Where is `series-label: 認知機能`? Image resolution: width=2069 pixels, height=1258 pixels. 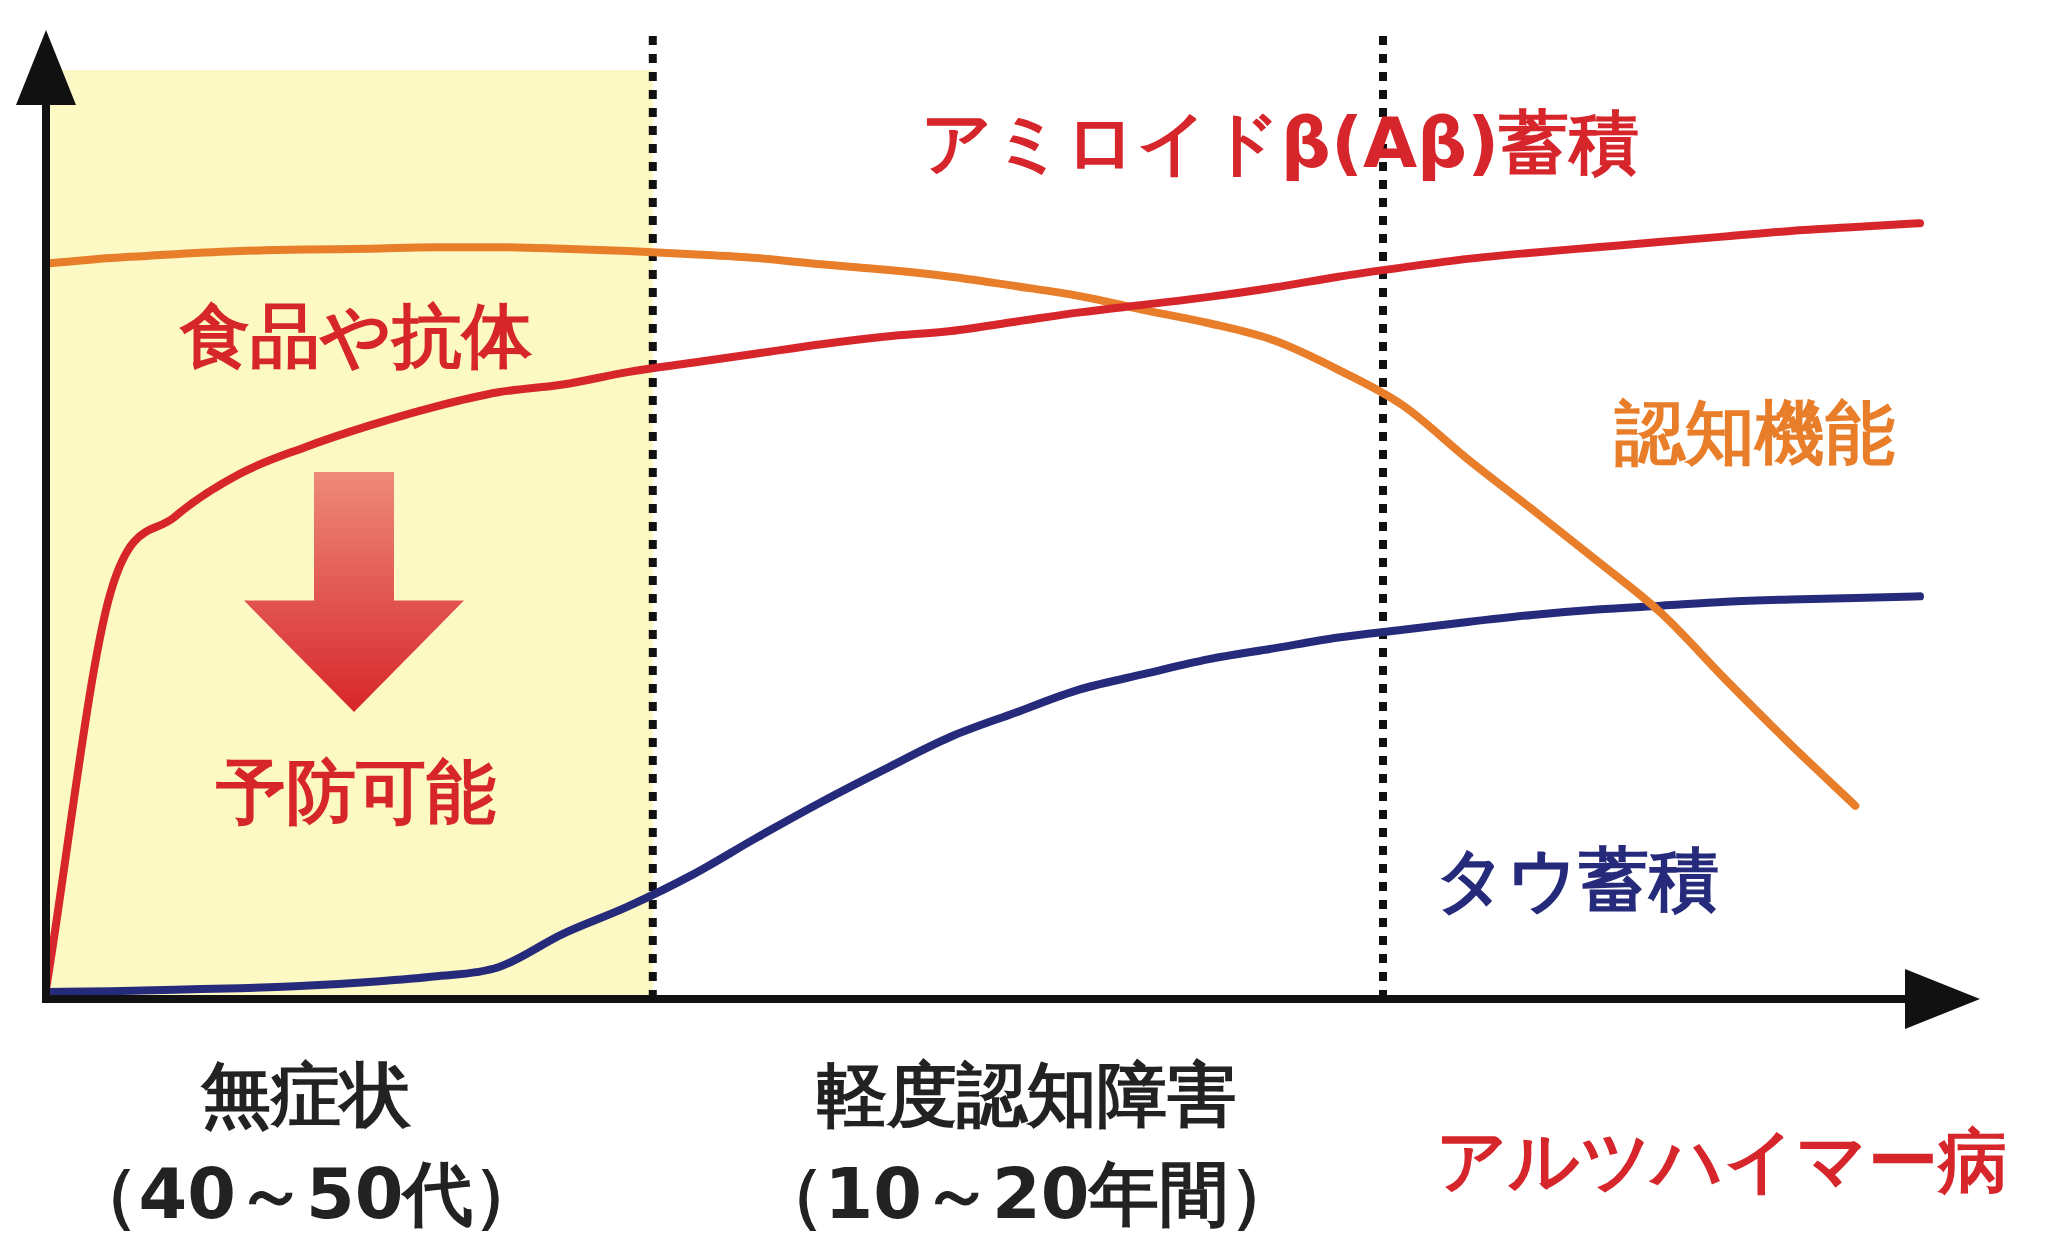 series-label: 認知機能 is located at coordinates (1755, 433).